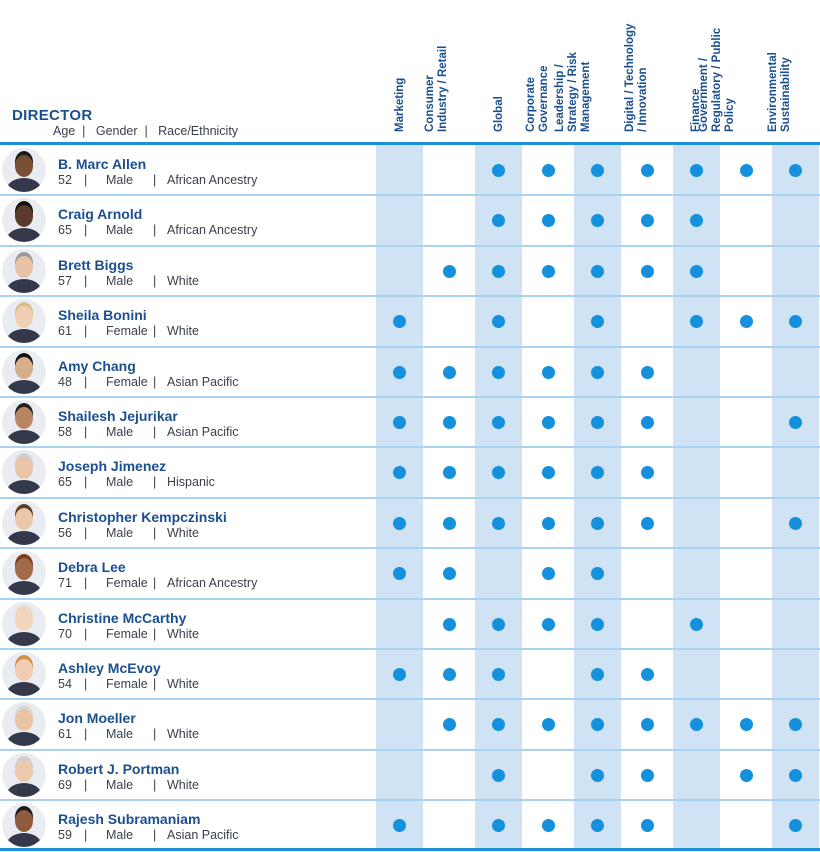 The image size is (820, 852). Describe the element at coordinates (65, 633) in the screenshot. I see `director-age: 70` at that location.